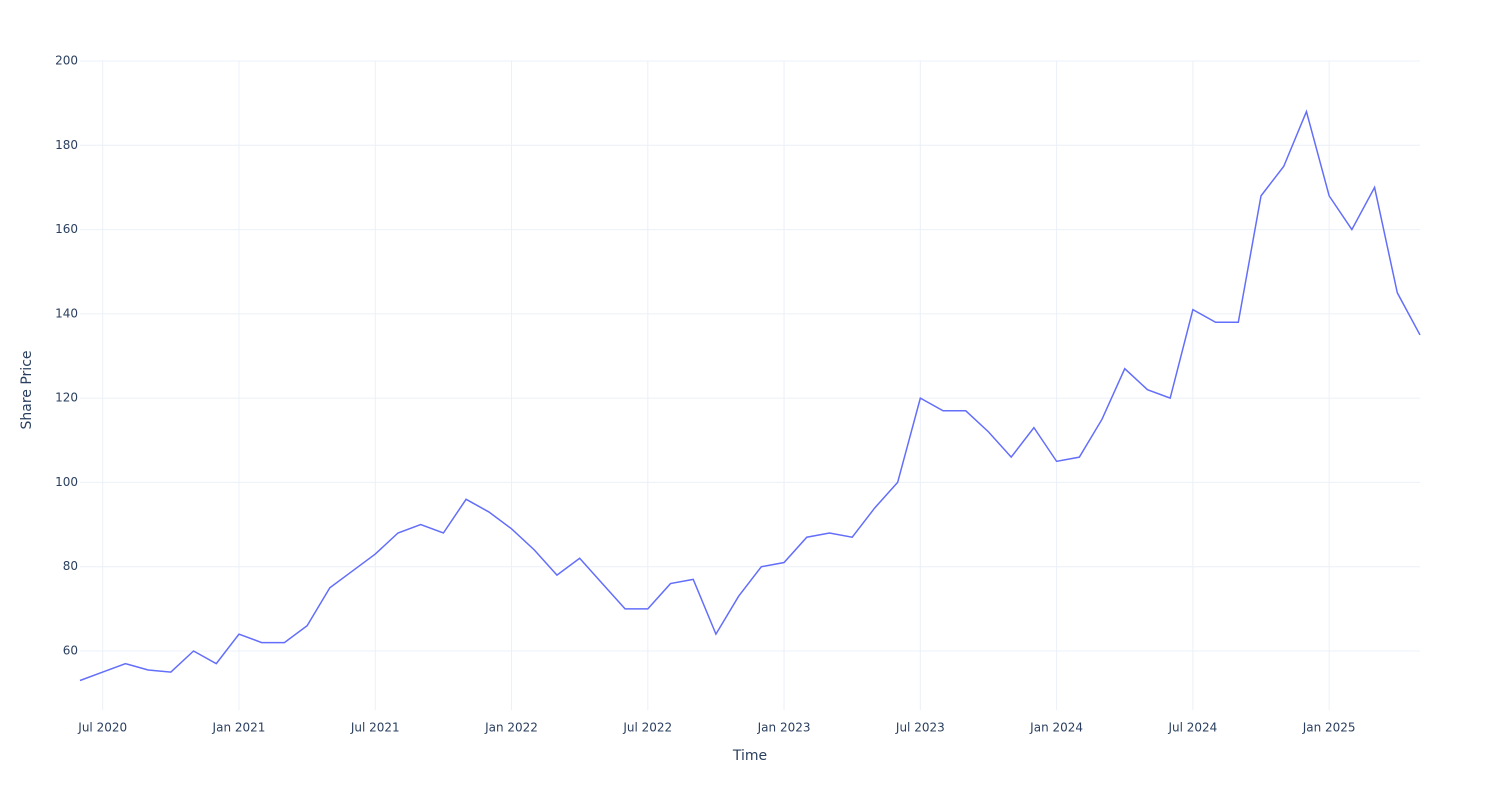 Image resolution: width=1500 pixels, height=804 pixels. What do you see at coordinates (784, 728) in the screenshot?
I see `x-tick-label: Jan 2023` at bounding box center [784, 728].